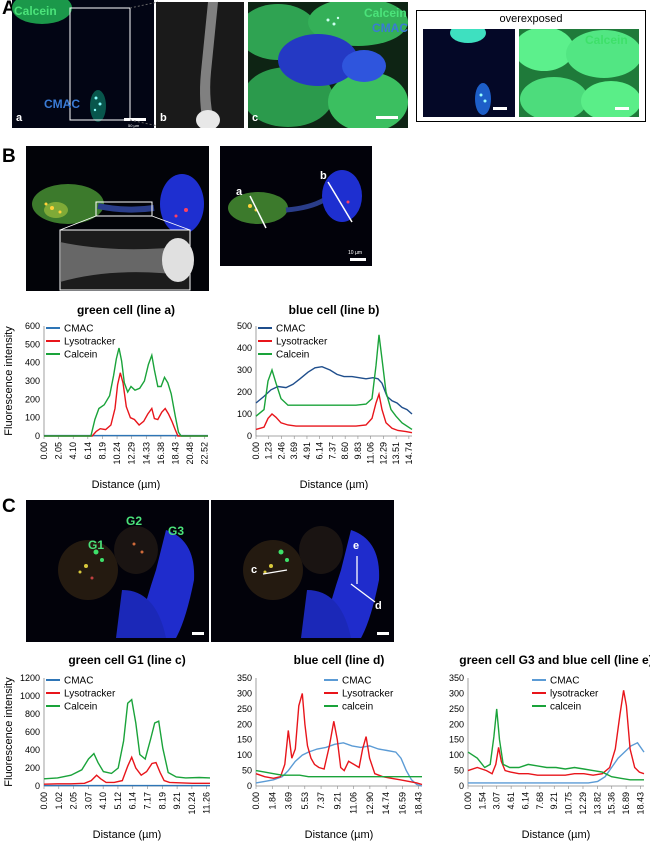 Image resolution: width=650 pixels, height=842 pixels. Describe the element at coordinates (88, 801) in the screenshot. I see `x-tick-label: 3.07` at that location.